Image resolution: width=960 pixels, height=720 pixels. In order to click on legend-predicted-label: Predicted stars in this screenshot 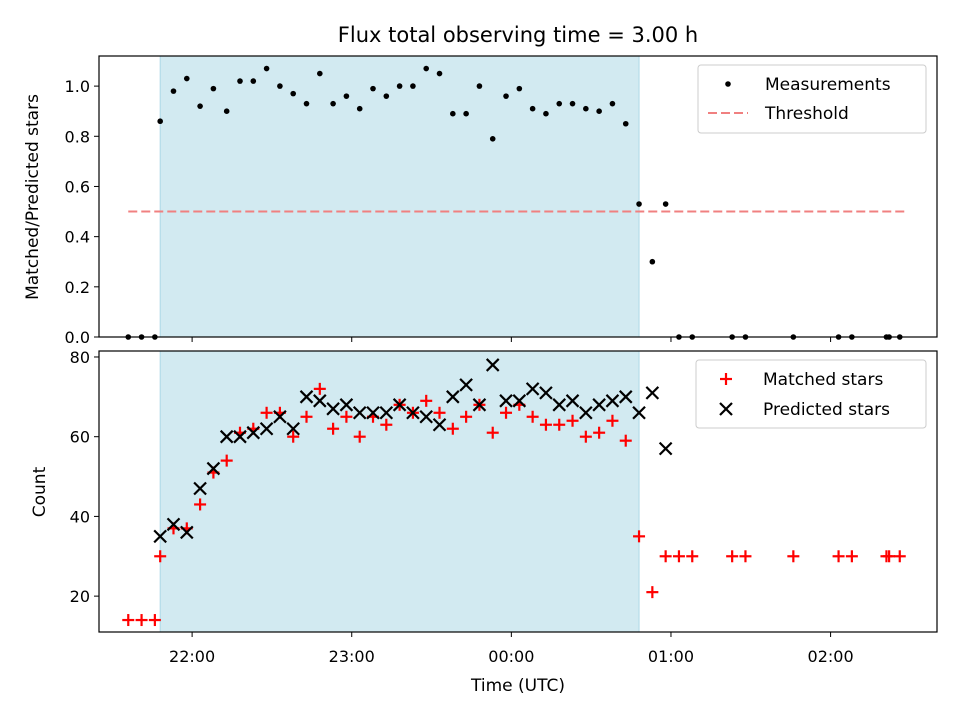, I will do `click(826, 410)`.